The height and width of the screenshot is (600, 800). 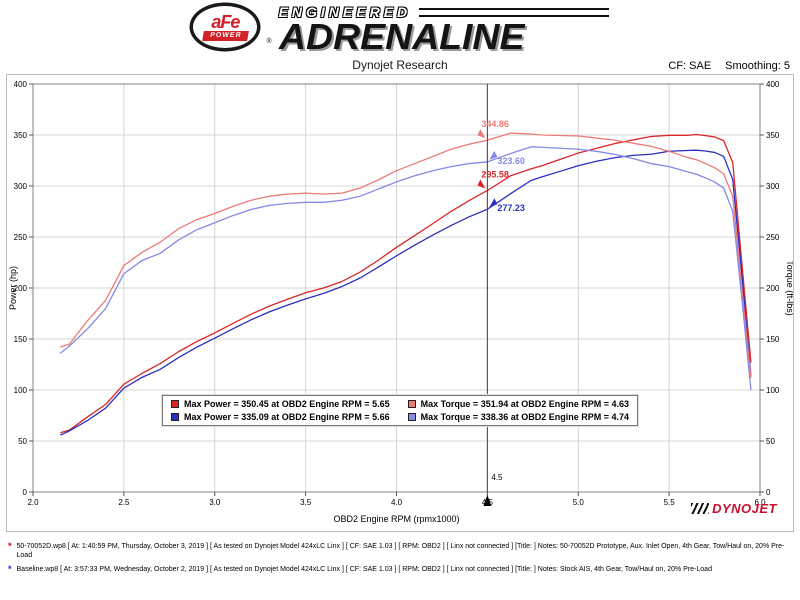 I want to click on y-axis-title-right: Torque (ft-lbs), so click(x=789, y=288).